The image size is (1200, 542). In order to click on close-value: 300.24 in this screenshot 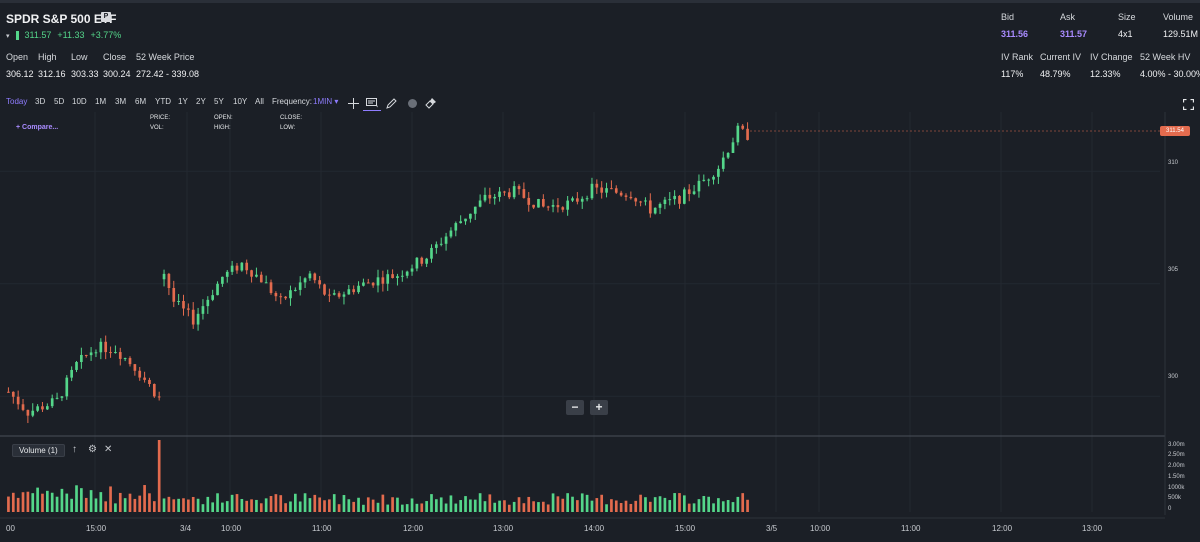, I will do `click(117, 74)`.